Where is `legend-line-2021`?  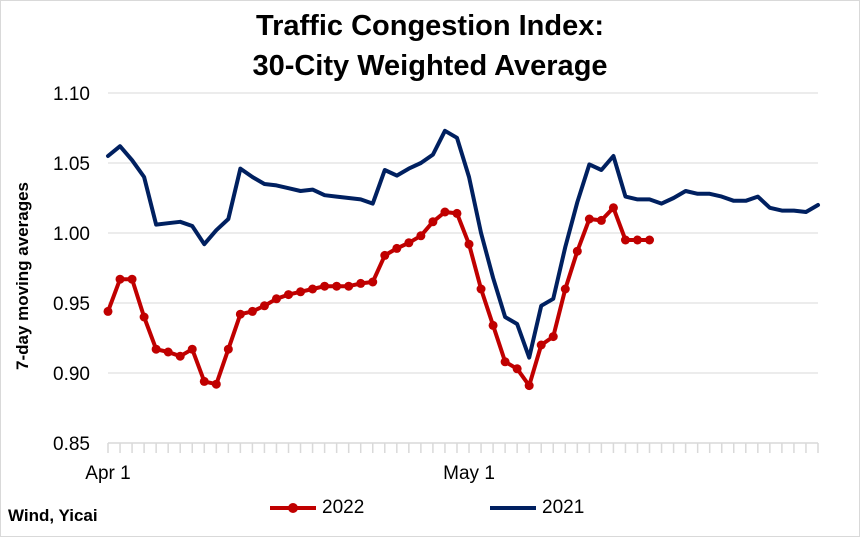
legend-line-2021 is located at coordinates (513, 508).